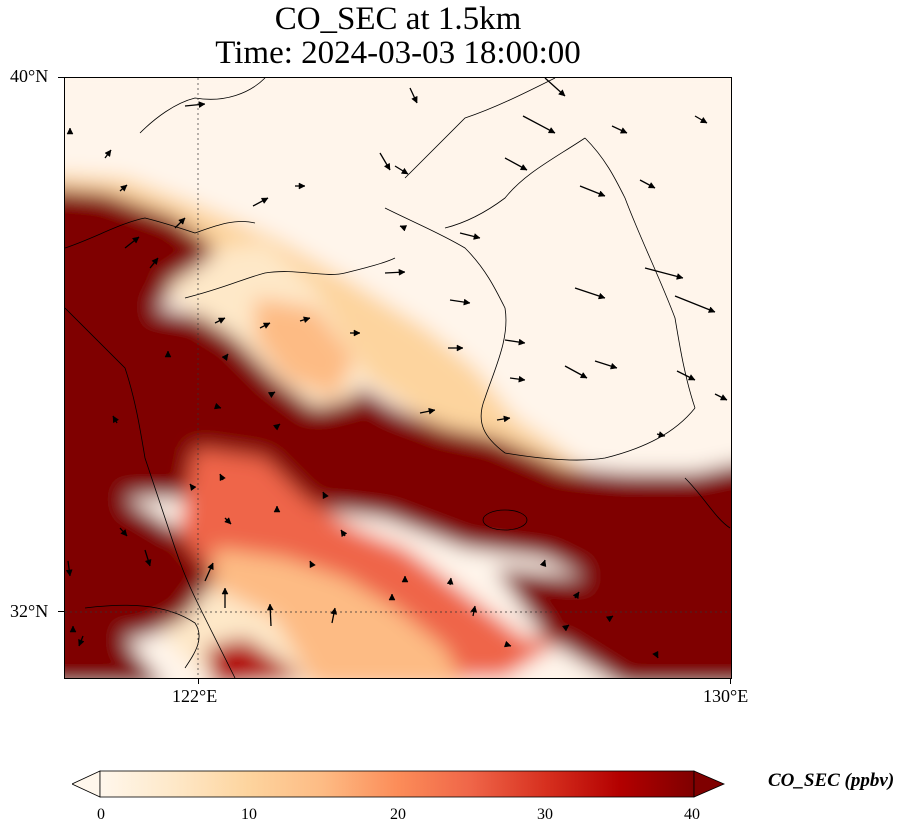  What do you see at coordinates (545, 814) in the screenshot?
I see `colorbar-tick-30: 30` at bounding box center [545, 814].